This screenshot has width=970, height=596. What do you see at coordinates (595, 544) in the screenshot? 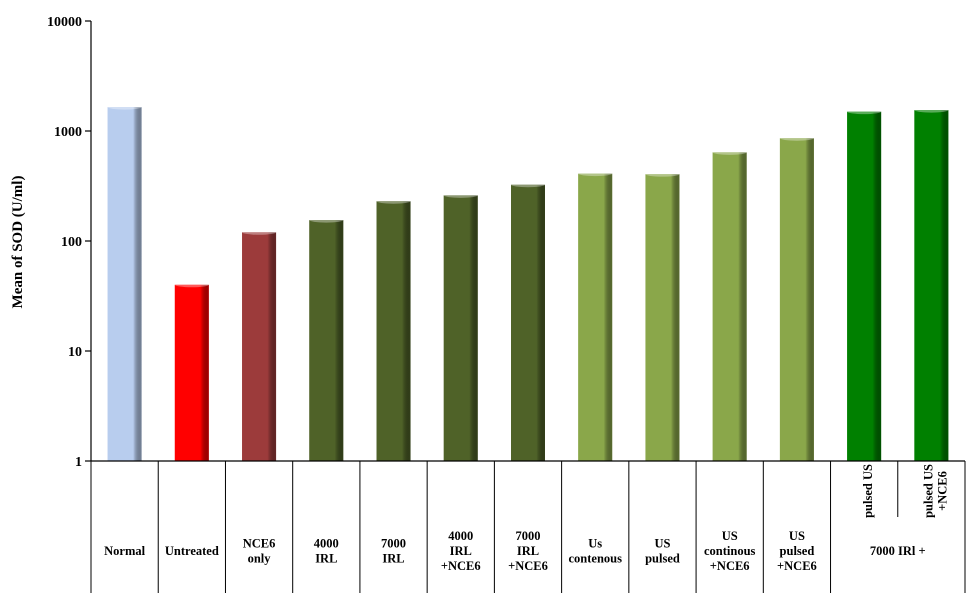
I see `category-label-line: Us` at bounding box center [595, 544].